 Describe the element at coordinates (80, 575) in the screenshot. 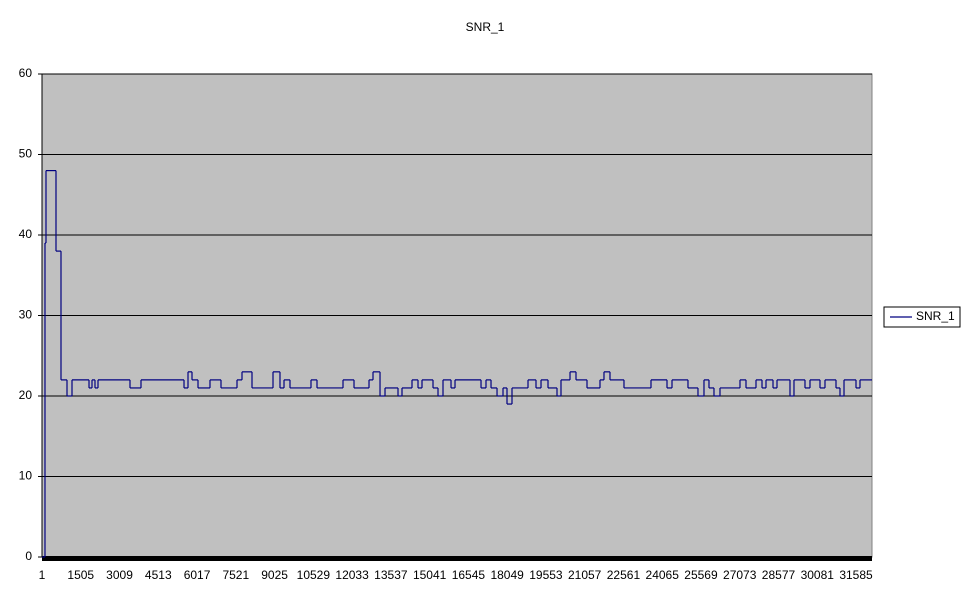

I see `x-tick-label: 1505` at that location.